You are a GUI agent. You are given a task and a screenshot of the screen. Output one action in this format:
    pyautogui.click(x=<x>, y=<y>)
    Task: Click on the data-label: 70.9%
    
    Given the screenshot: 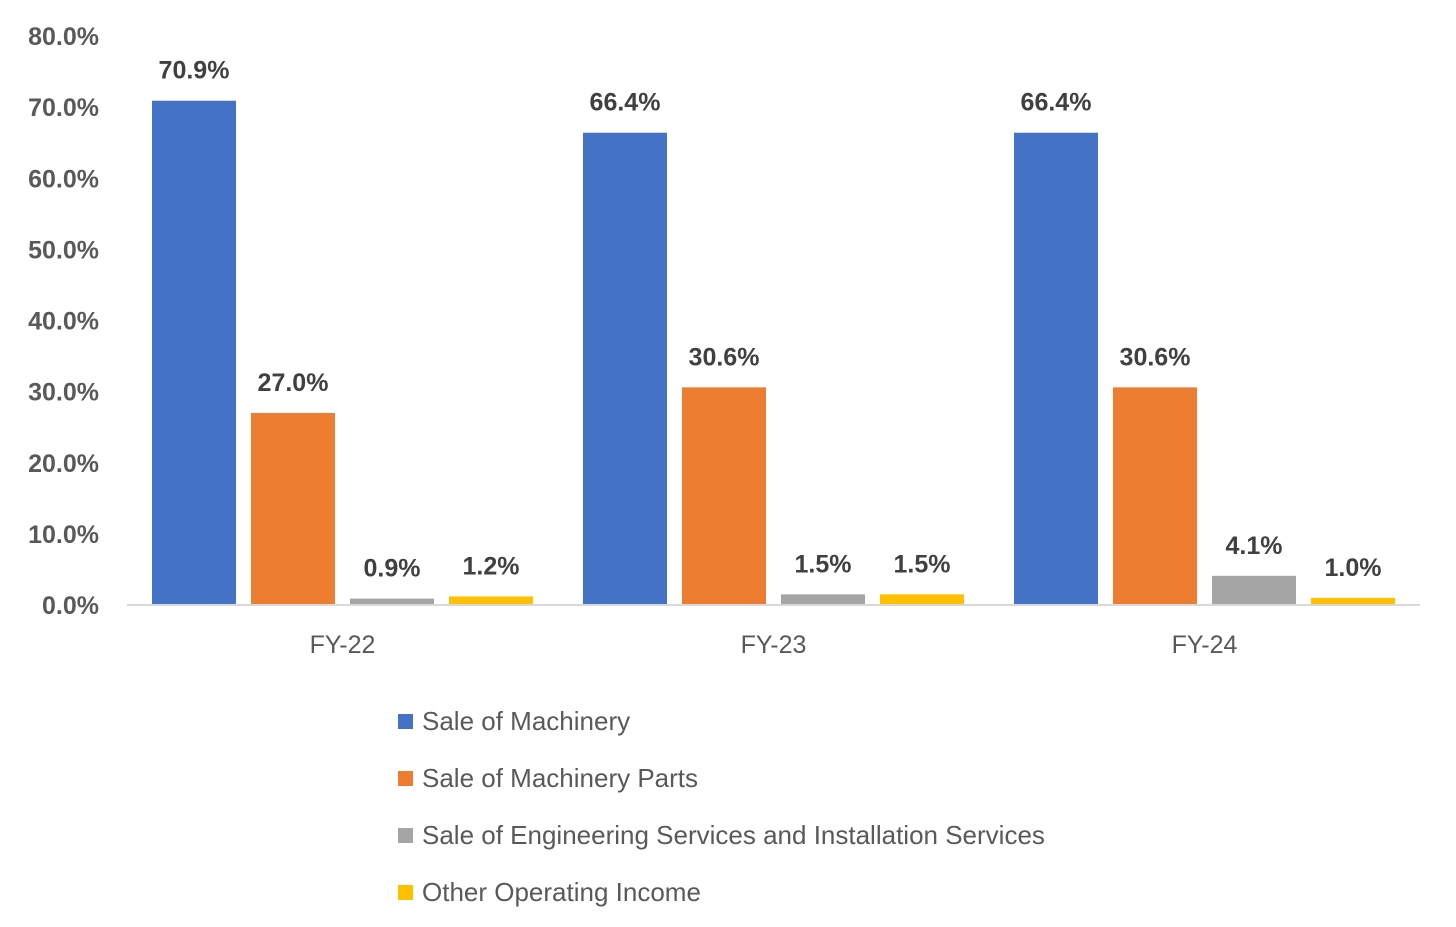 What is the action you would take?
    pyautogui.click(x=194, y=71)
    